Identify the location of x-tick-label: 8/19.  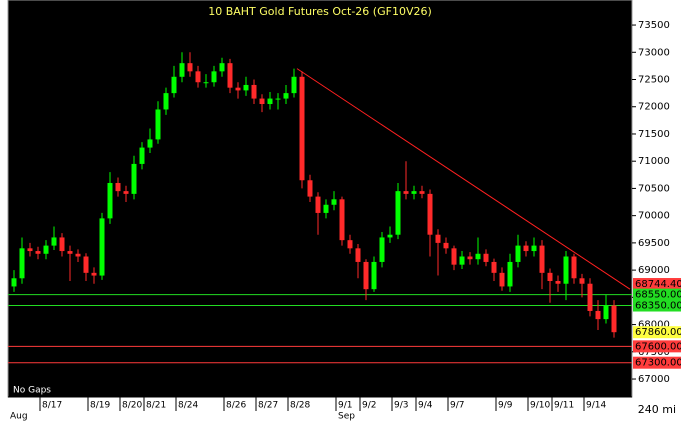
(100, 406).